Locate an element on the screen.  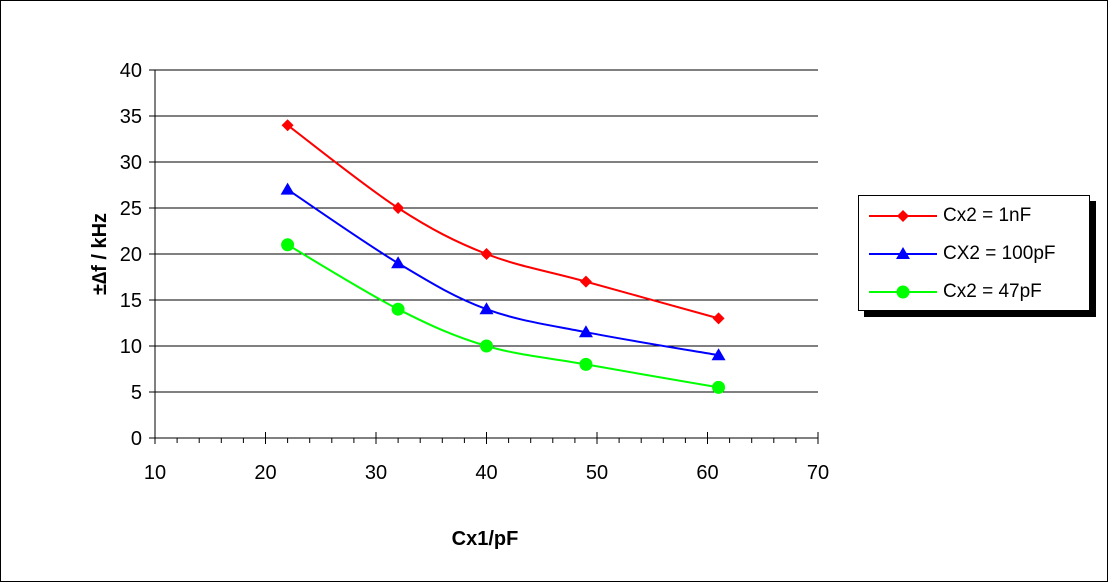
x-tick-label-70: 70 is located at coordinates (818, 473).